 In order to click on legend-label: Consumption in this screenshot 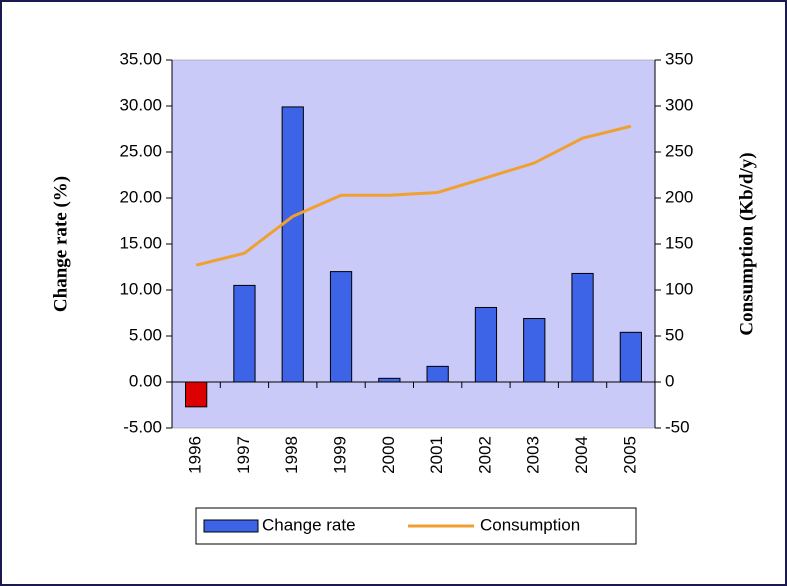, I will do `click(530, 524)`.